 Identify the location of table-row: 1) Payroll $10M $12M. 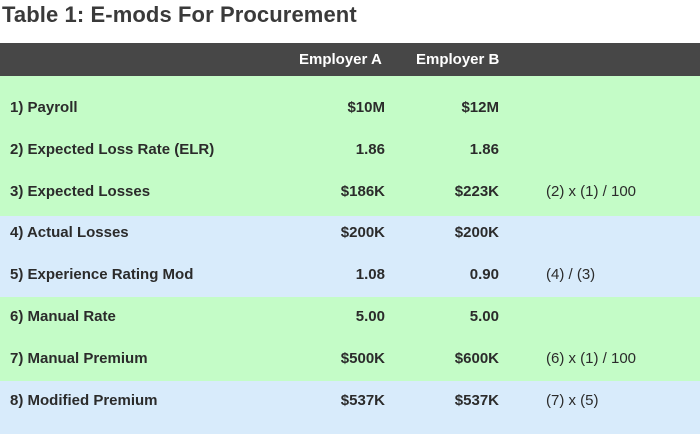
(350, 109).